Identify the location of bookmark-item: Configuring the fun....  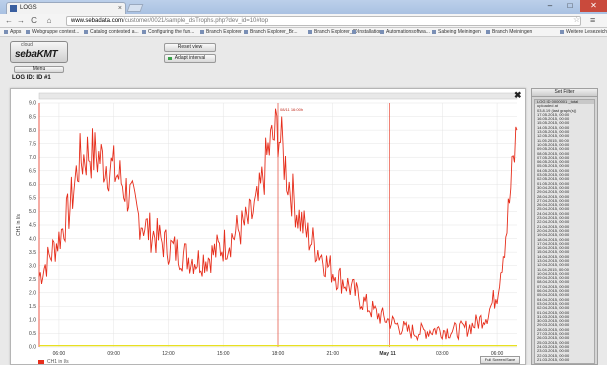
(168, 32).